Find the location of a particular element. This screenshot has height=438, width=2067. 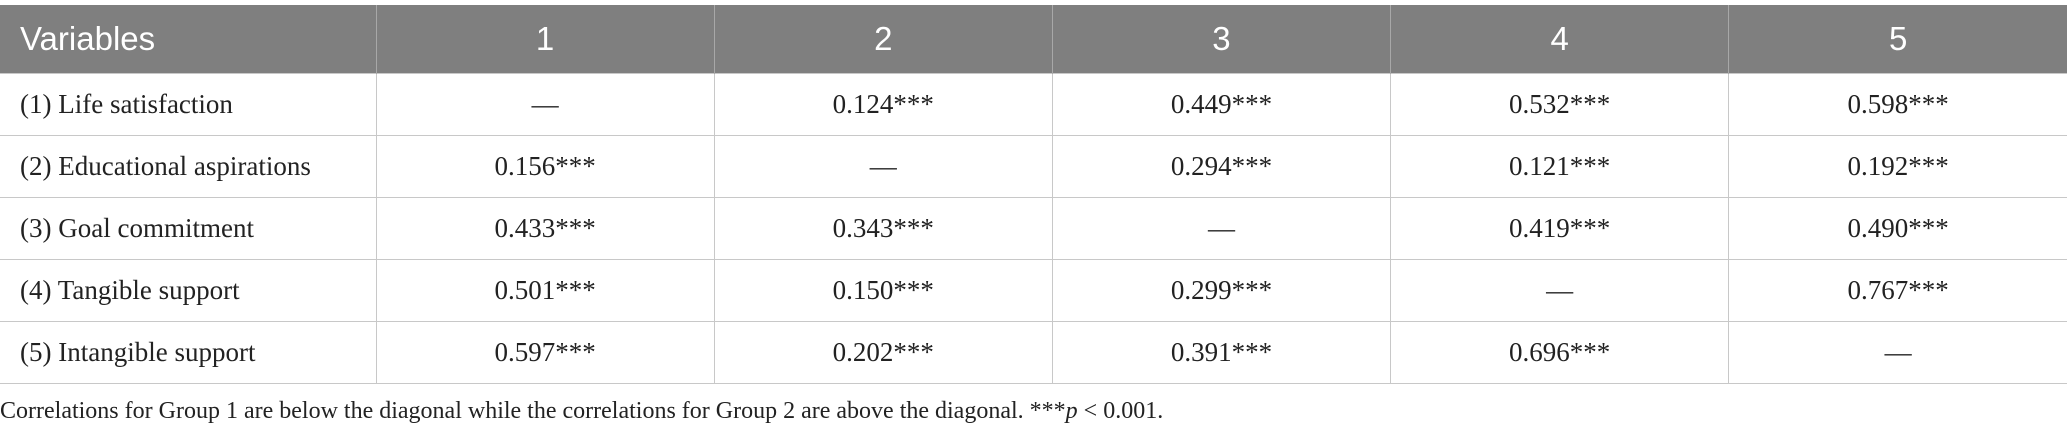

table-cell: 0.433*** is located at coordinates (545, 228).